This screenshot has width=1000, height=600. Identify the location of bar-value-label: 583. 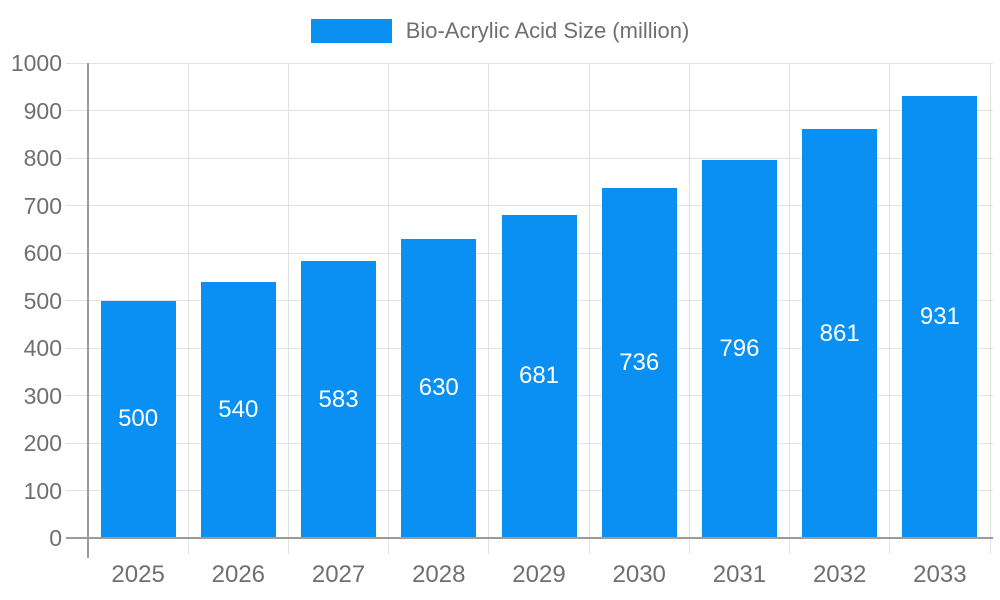
(338, 399).